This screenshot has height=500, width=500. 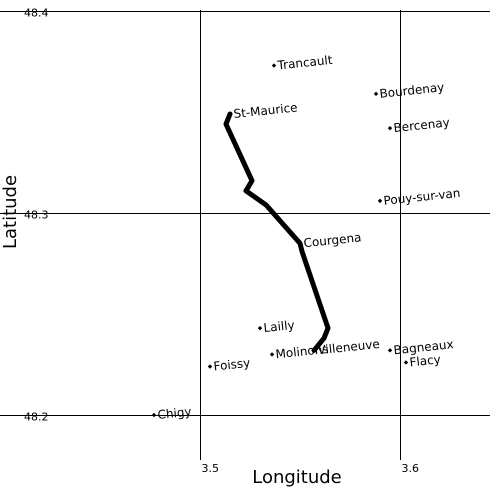 I want to click on town-foissy: Foissy, so click(x=229, y=365).